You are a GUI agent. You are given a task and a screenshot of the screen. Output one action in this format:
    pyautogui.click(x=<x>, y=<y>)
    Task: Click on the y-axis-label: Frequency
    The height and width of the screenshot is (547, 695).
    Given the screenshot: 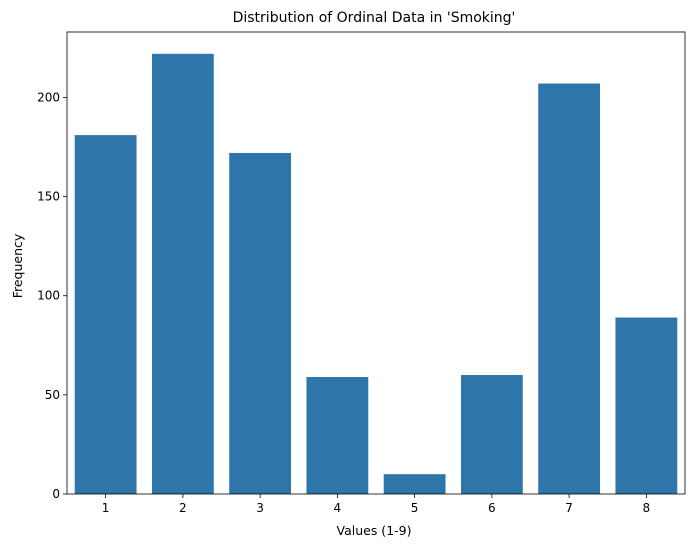 What is the action you would take?
    pyautogui.click(x=17, y=265)
    